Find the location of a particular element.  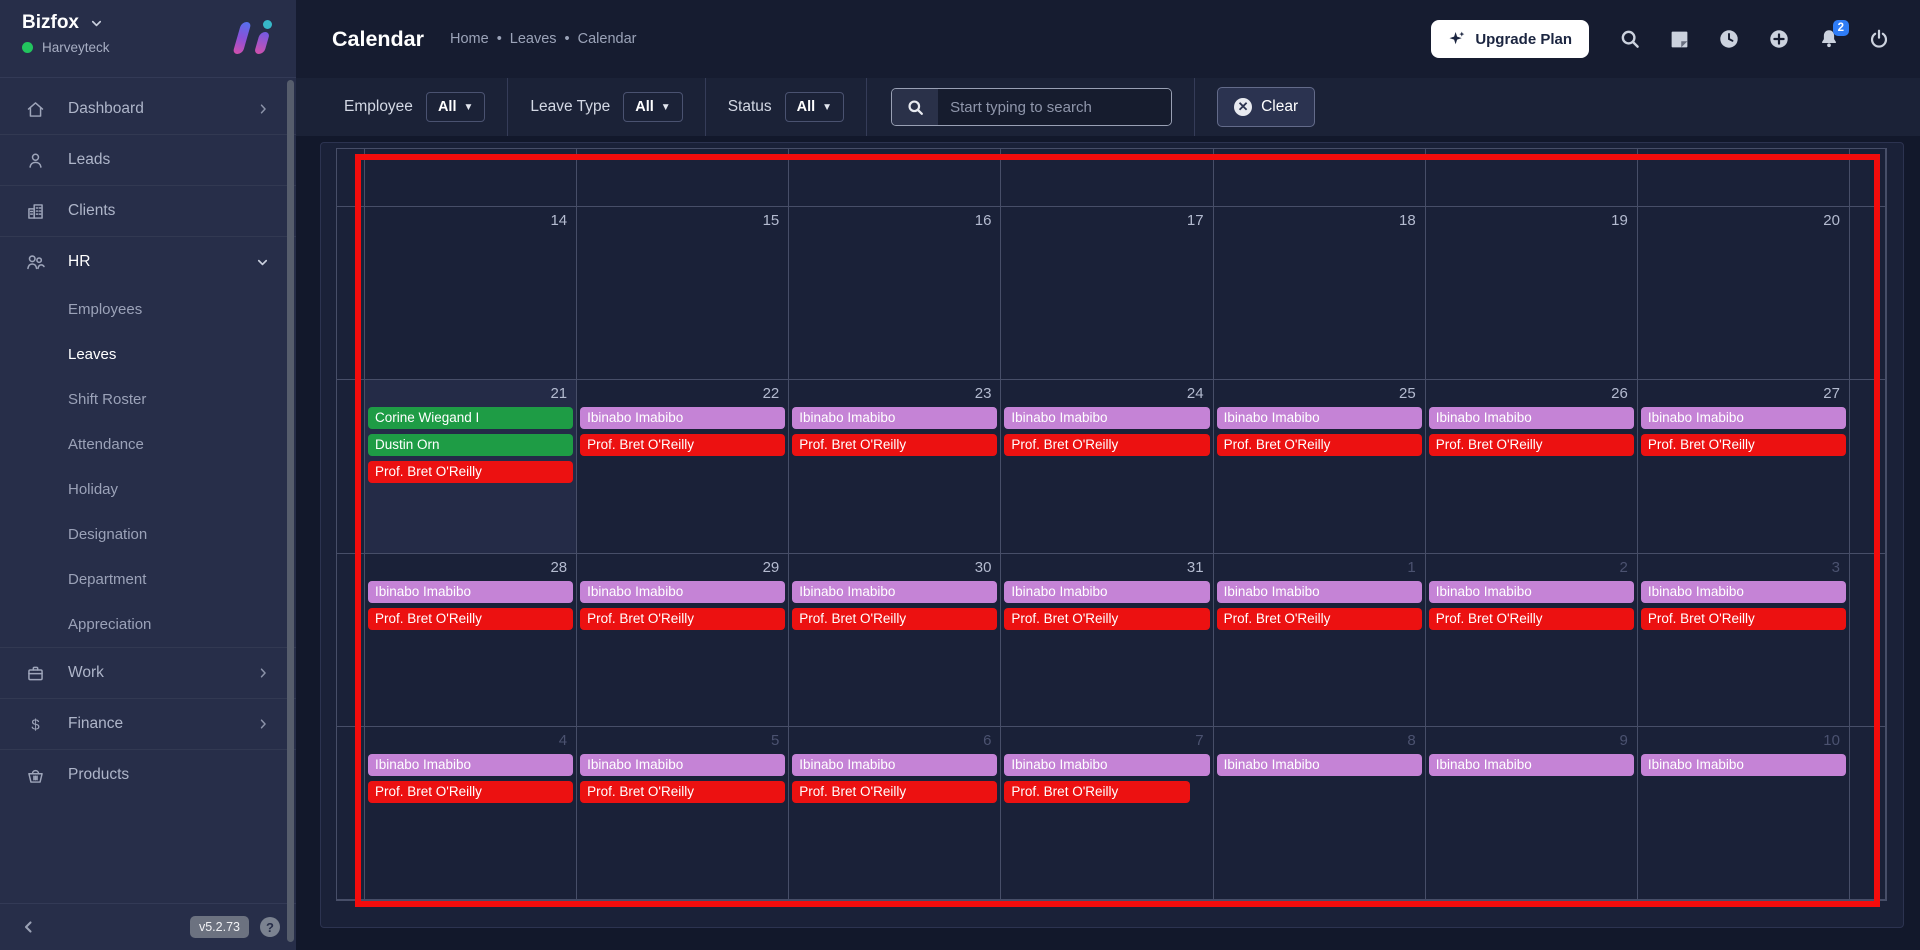

status-filter-dropdown: All ▼ is located at coordinates (814, 107).